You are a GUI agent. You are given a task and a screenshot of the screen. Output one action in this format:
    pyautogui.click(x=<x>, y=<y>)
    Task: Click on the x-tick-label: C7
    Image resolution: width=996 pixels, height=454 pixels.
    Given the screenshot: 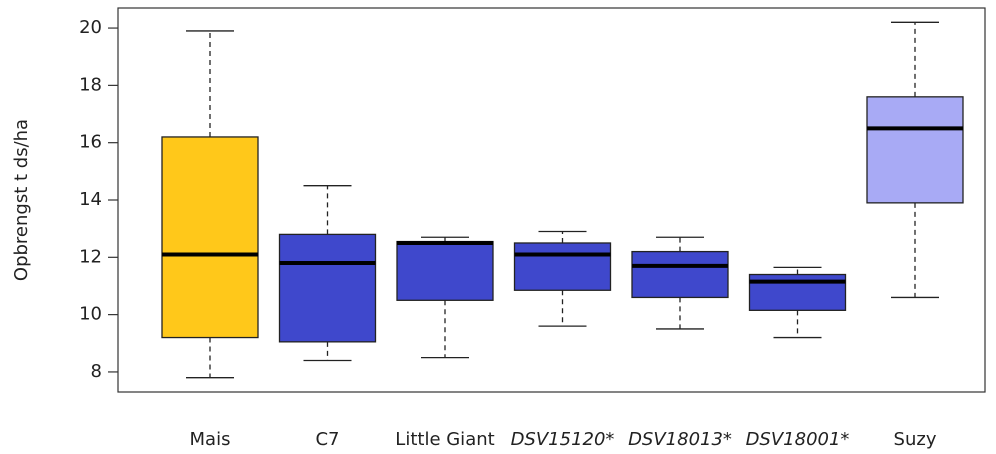 What is the action you would take?
    pyautogui.click(x=327, y=439)
    